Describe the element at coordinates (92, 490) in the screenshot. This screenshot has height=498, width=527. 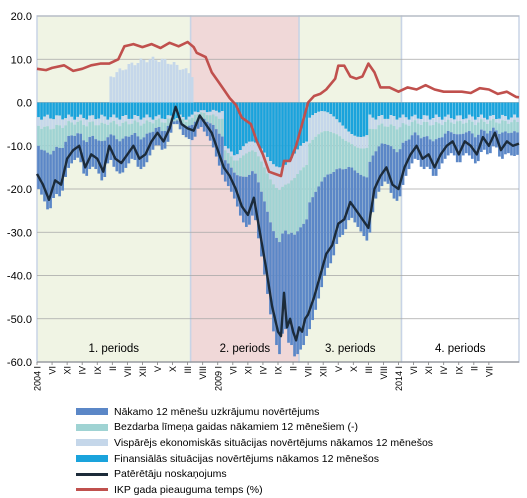
I see `legend-line` at that location.